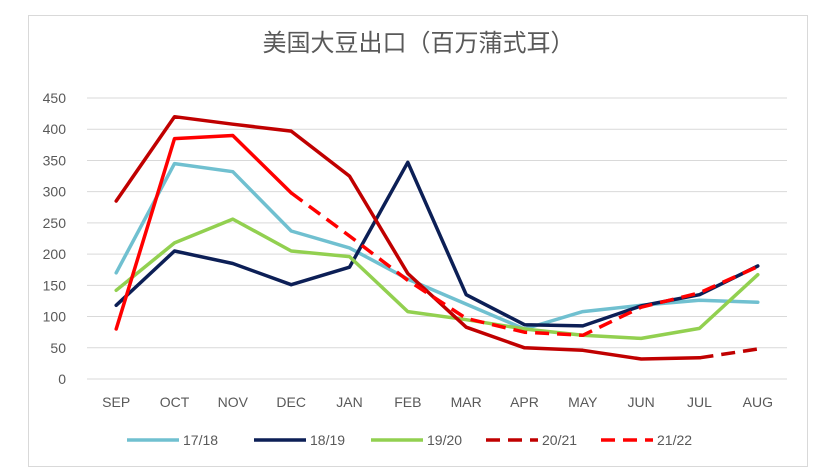 The width and height of the screenshot is (837, 475). I want to click on x-tick-label: MAR, so click(466, 402).